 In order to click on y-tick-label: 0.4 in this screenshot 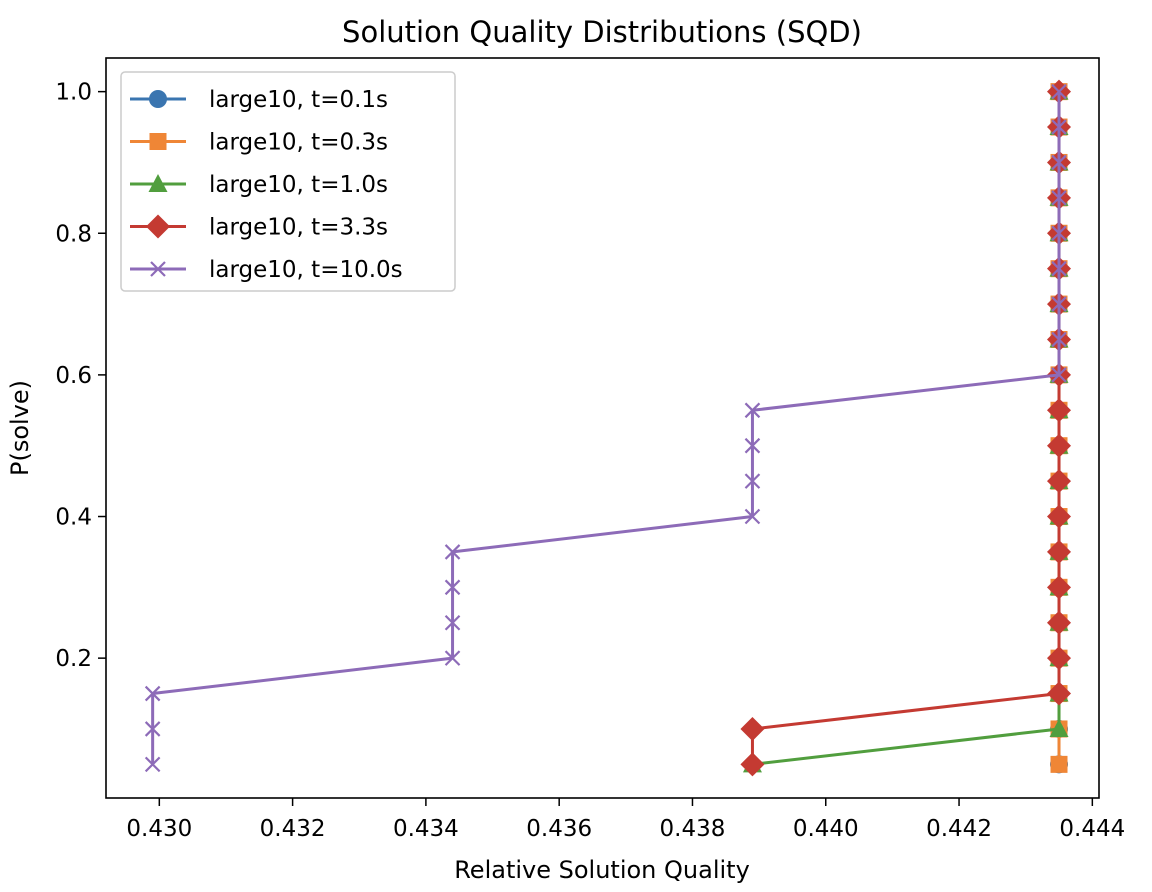, I will do `click(73, 518)`.